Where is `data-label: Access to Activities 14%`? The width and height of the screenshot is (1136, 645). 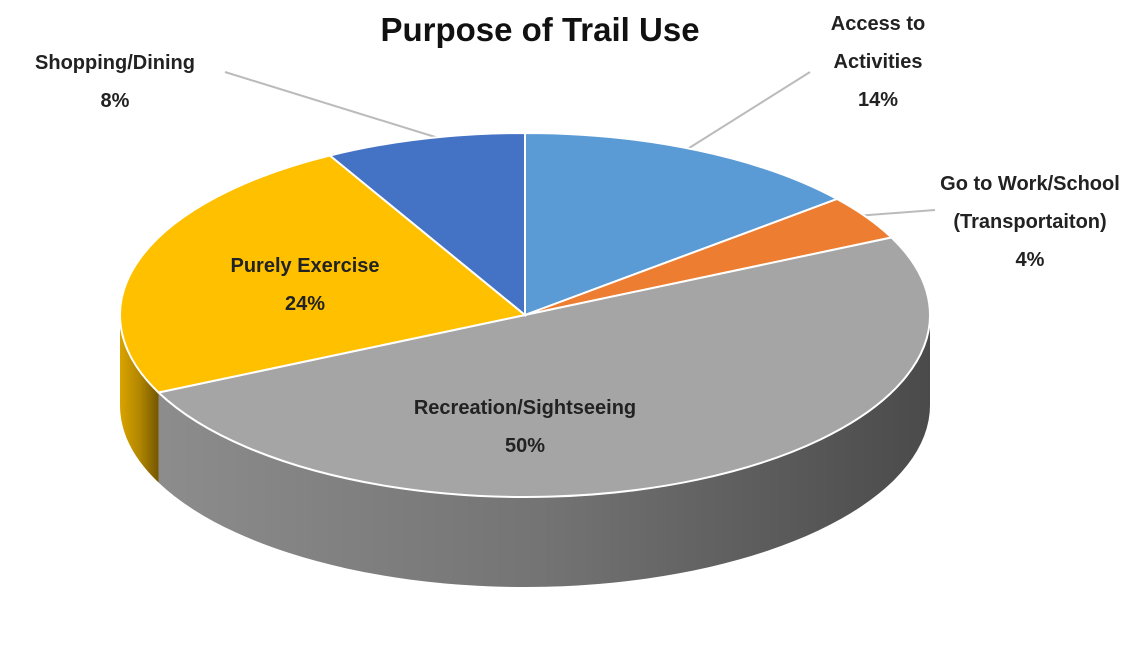
data-label: Access to Activities 14% is located at coordinates (878, 62).